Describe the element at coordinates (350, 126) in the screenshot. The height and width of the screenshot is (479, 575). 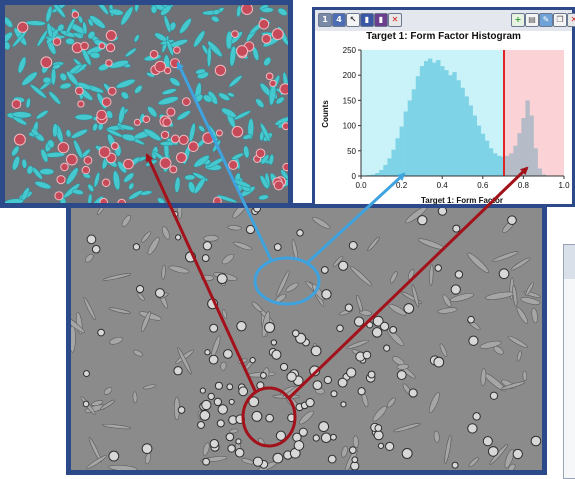
I see `y-tick-label: 100` at that location.